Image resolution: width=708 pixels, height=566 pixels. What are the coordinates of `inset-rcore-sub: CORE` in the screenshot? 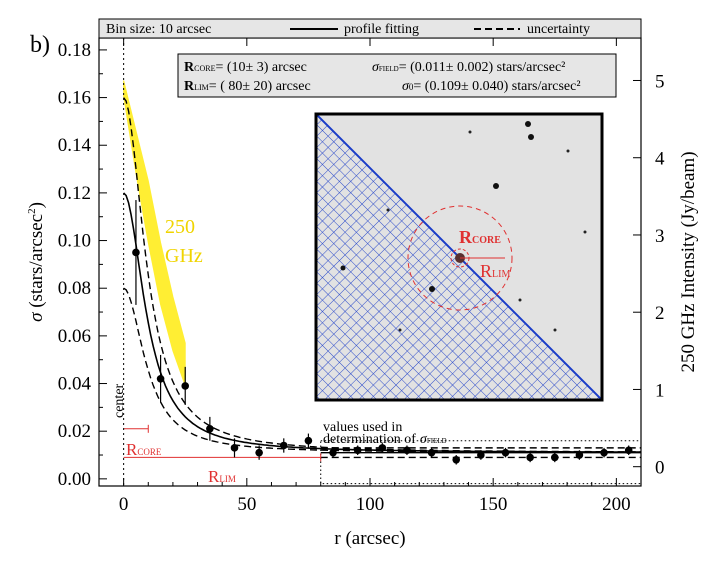 It's located at (486, 240).